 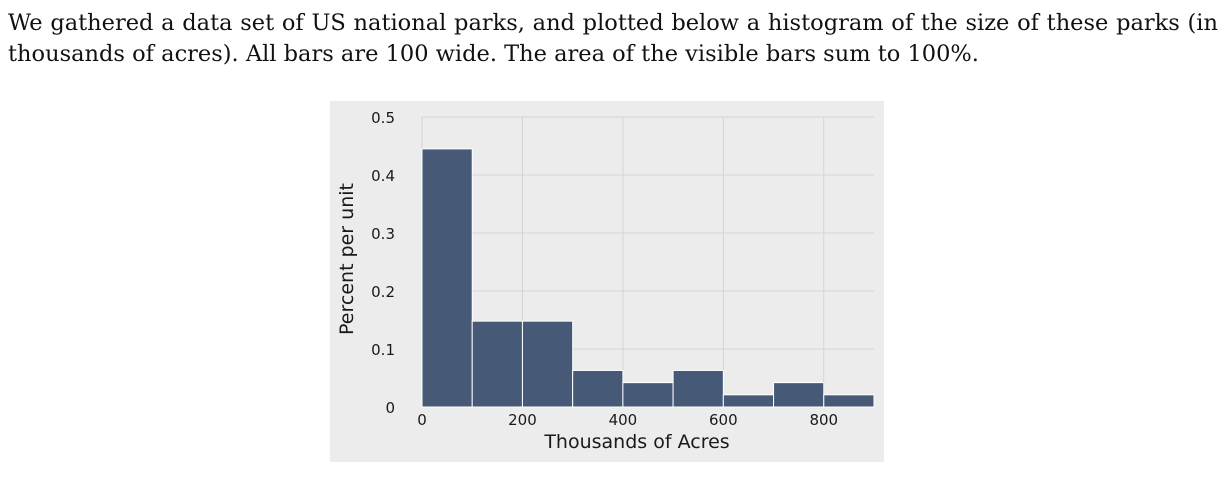 What do you see at coordinates (383, 118) in the screenshot?
I see `y-tick-label: 0.5` at bounding box center [383, 118].